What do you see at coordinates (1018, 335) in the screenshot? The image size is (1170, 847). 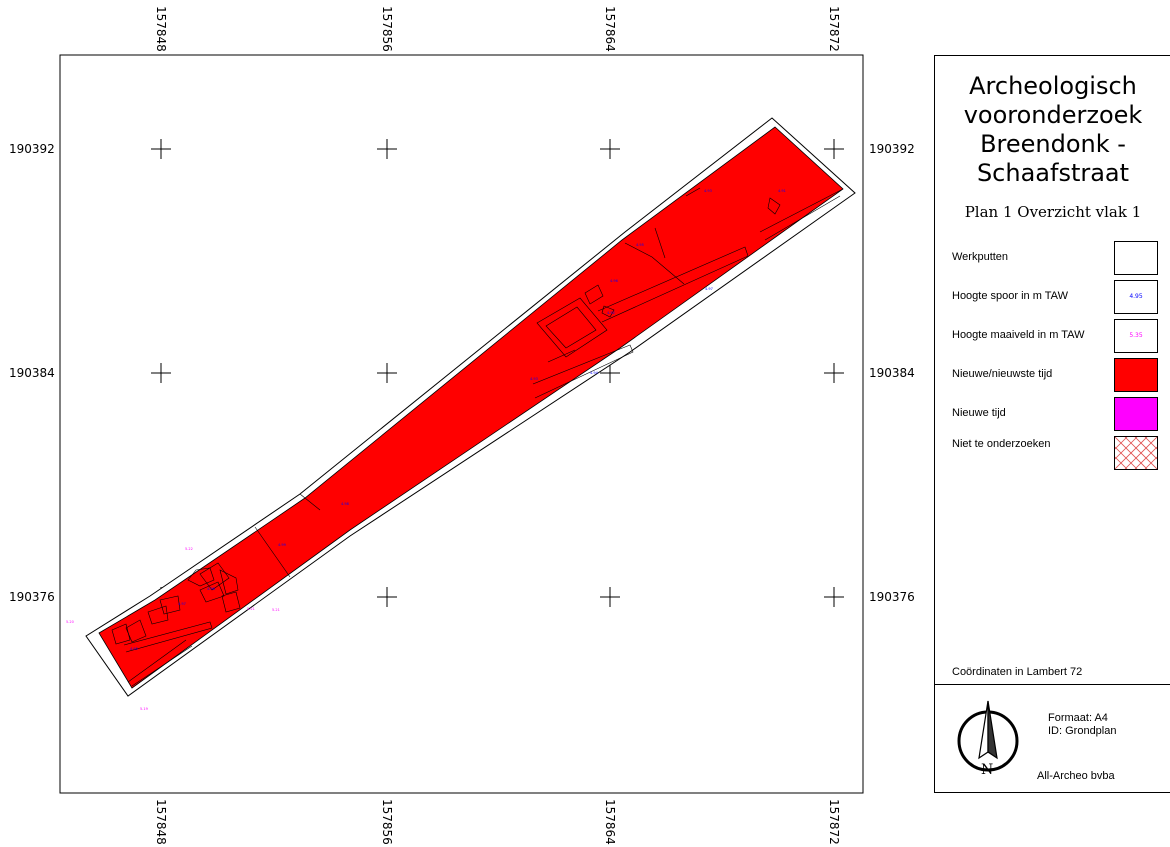 I see `legend-label: Hoogte maaiveld in m TAW` at bounding box center [1018, 335].